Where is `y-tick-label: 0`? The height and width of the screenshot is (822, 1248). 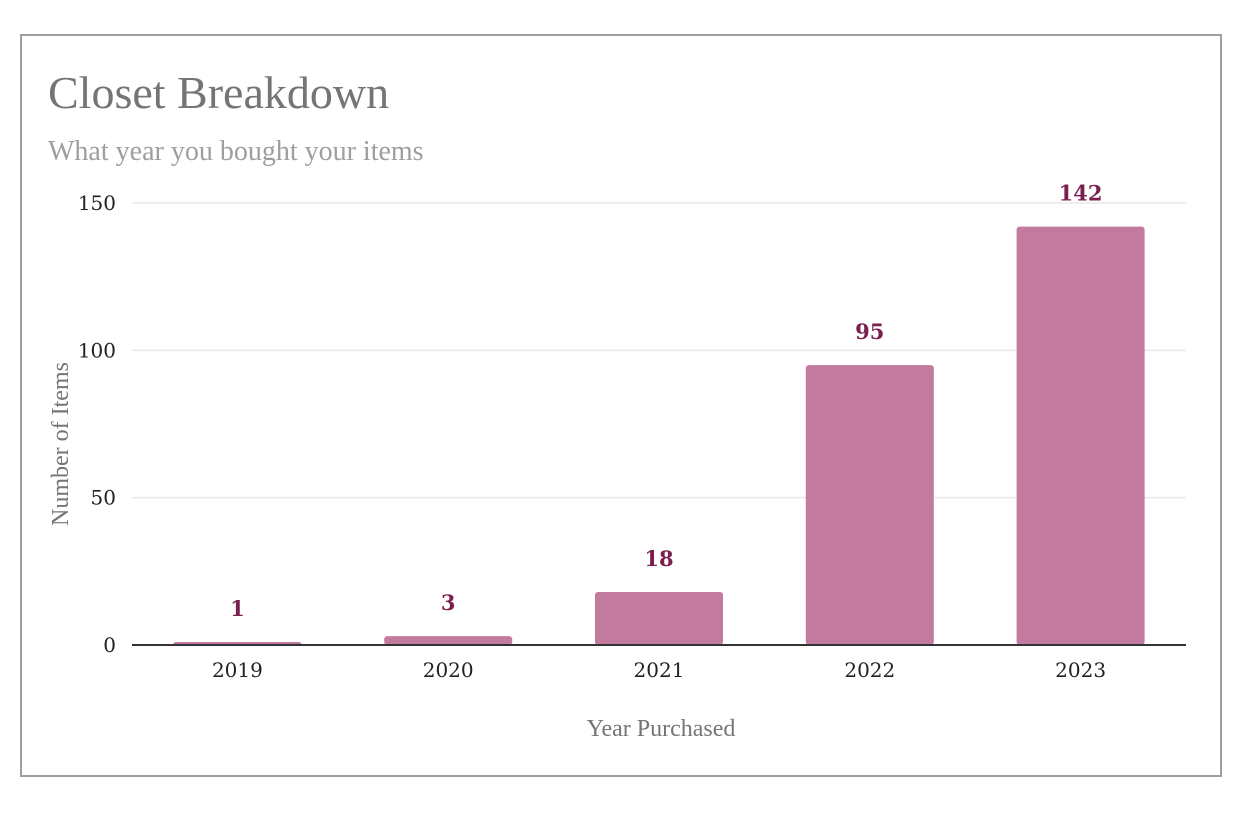 y-tick-label: 0 is located at coordinates (109, 645).